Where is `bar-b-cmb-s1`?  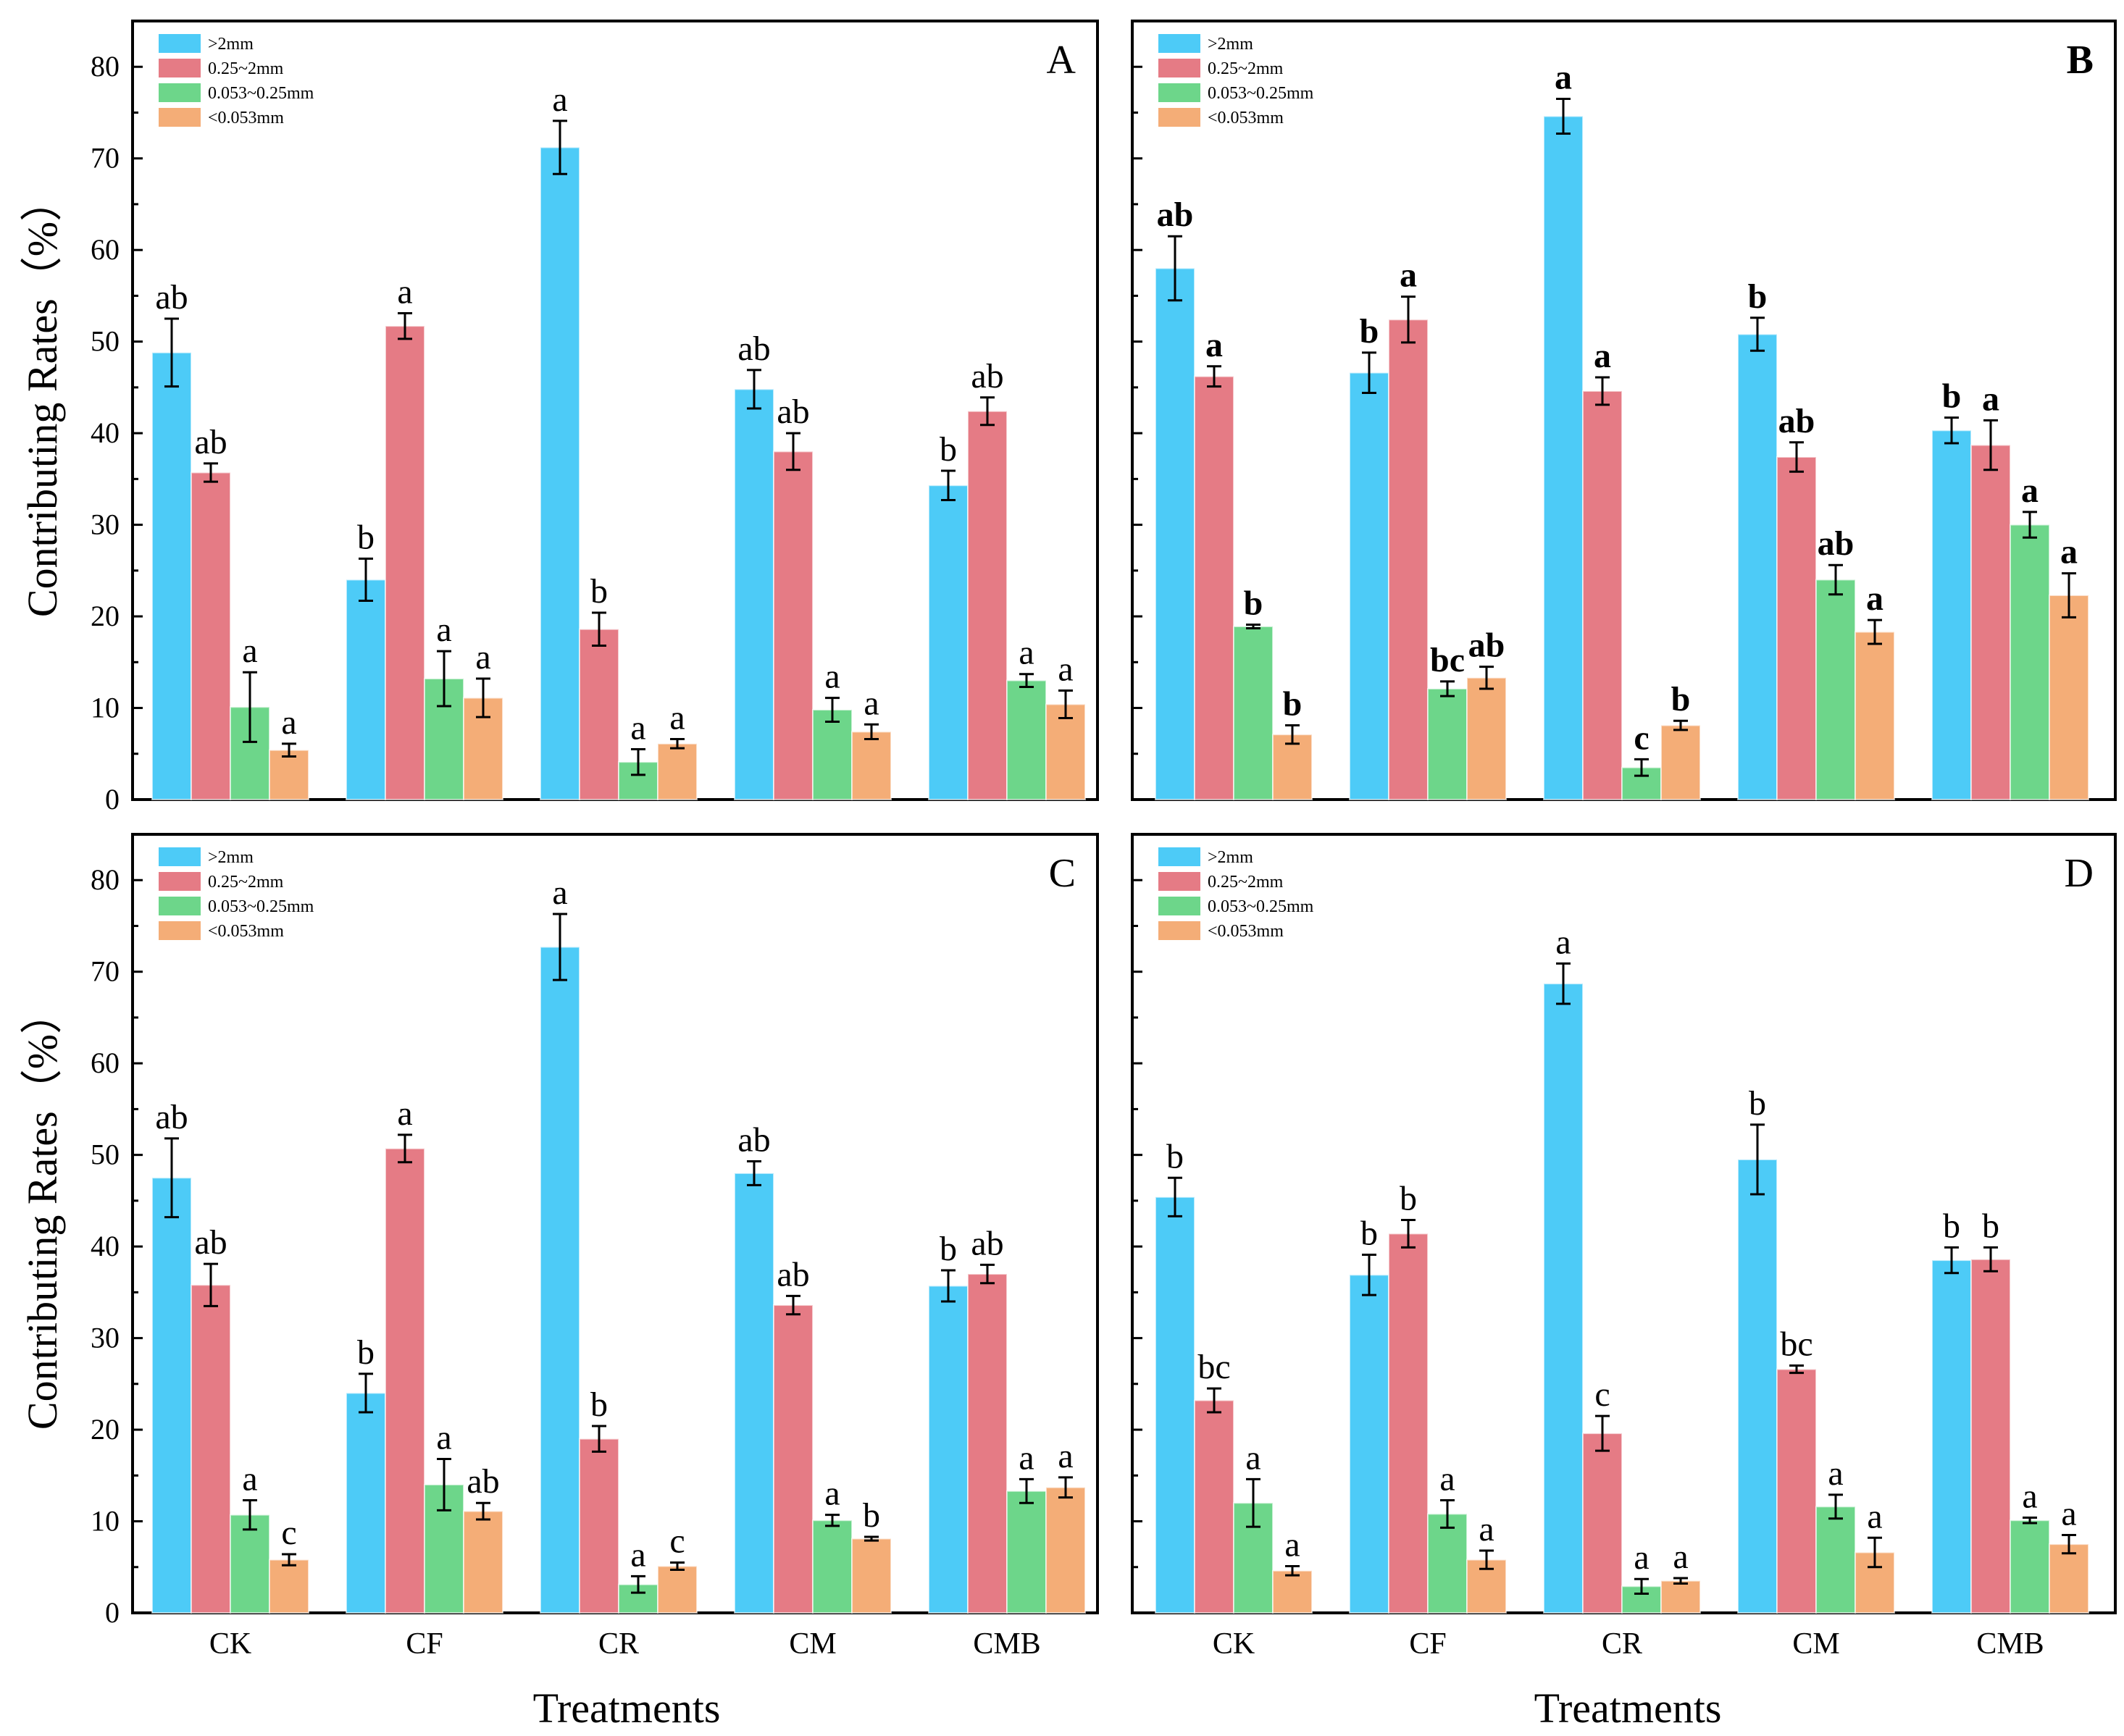 bar-b-cmb-s1 is located at coordinates (1951, 615).